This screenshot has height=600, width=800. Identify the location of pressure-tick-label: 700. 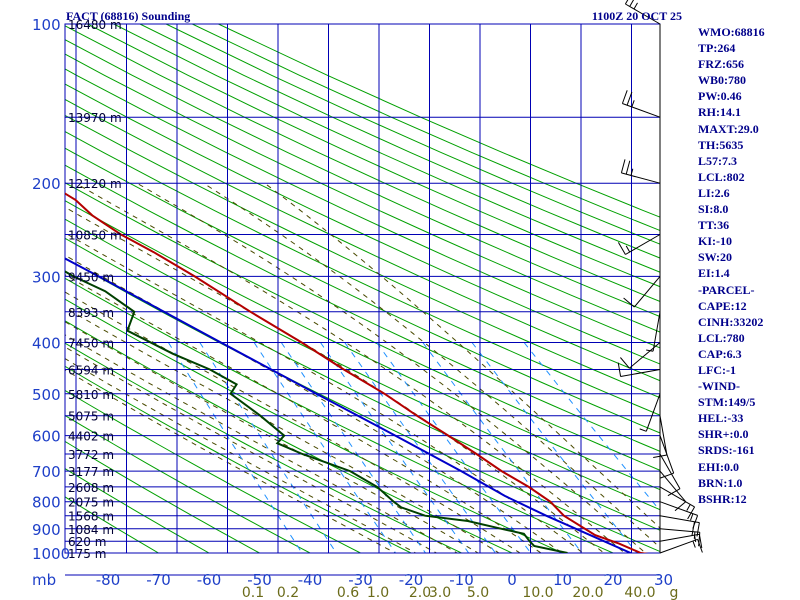
(46, 472).